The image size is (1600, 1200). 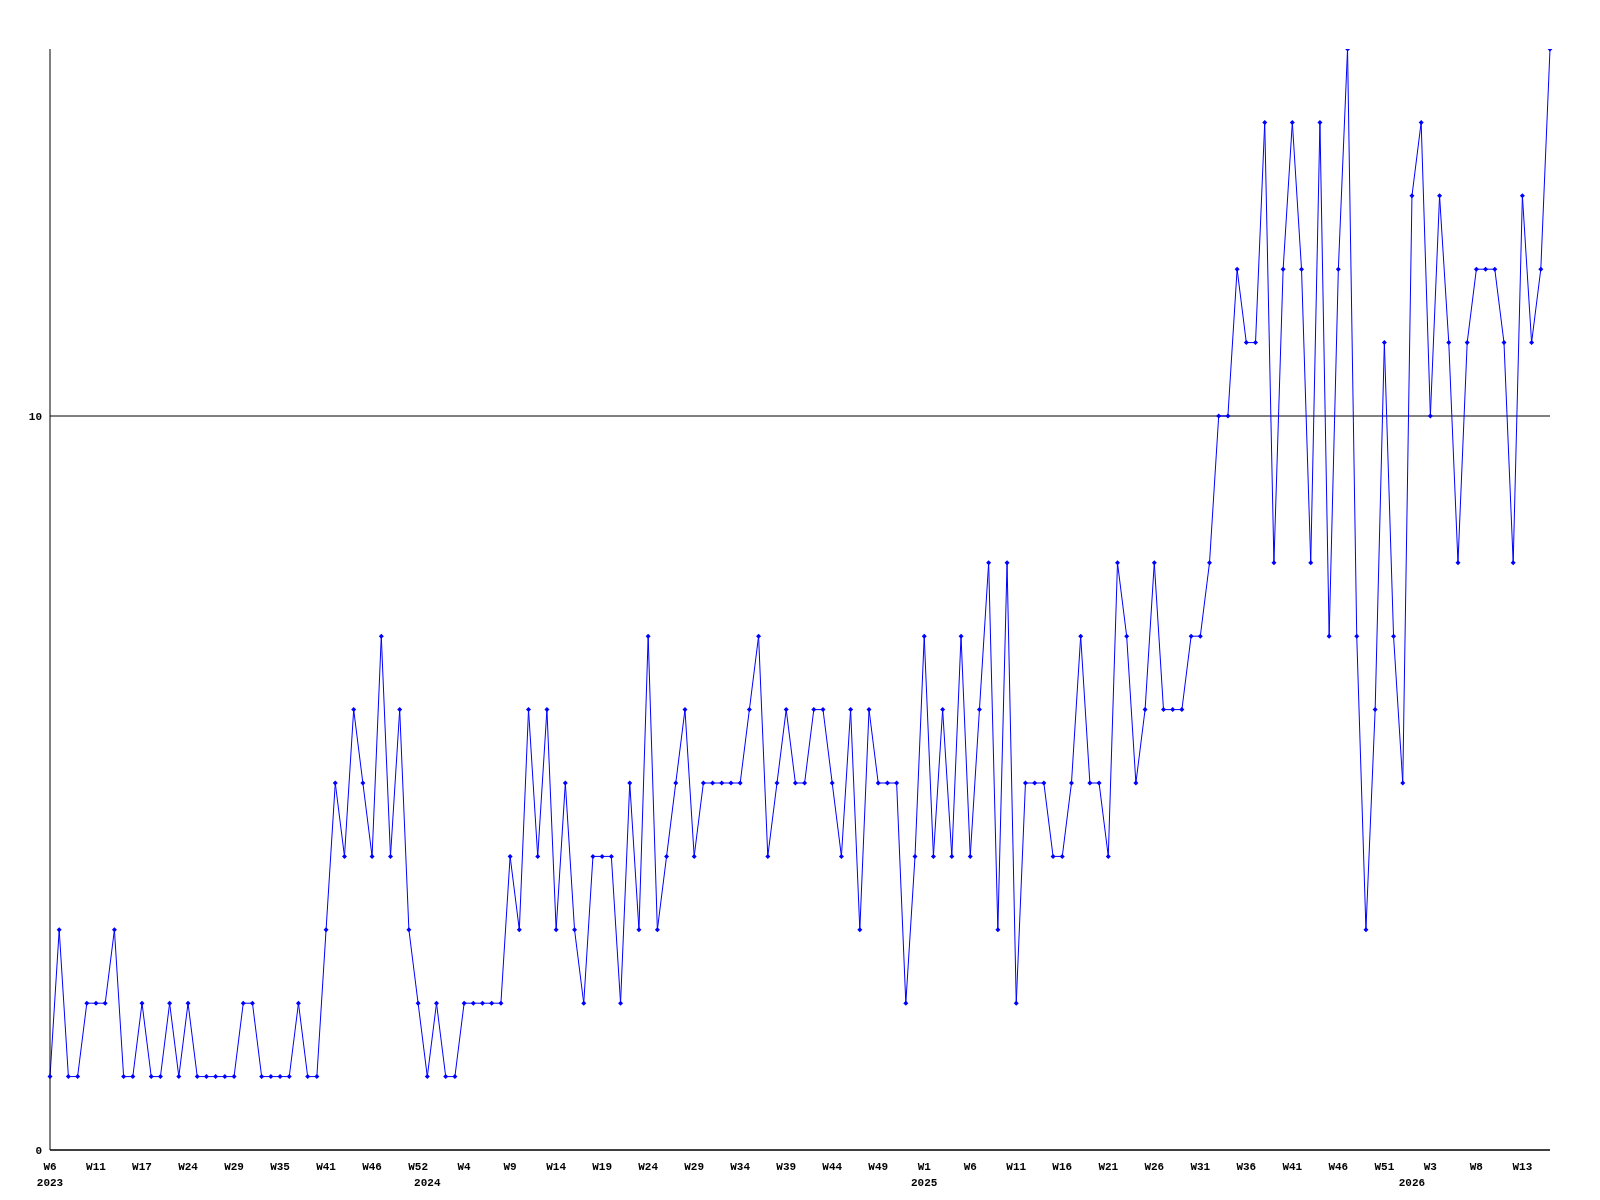 What do you see at coordinates (970, 1167) in the screenshot?
I see `x-tick-label: W6` at bounding box center [970, 1167].